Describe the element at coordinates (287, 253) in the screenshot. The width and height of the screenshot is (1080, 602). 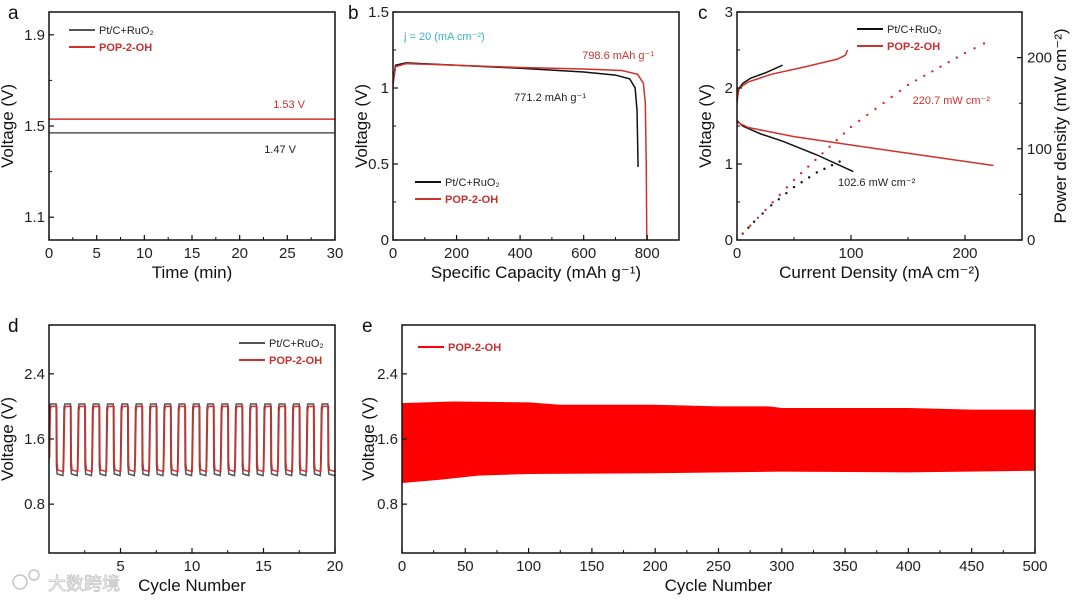
I see `x-tick-label: 25` at that location.